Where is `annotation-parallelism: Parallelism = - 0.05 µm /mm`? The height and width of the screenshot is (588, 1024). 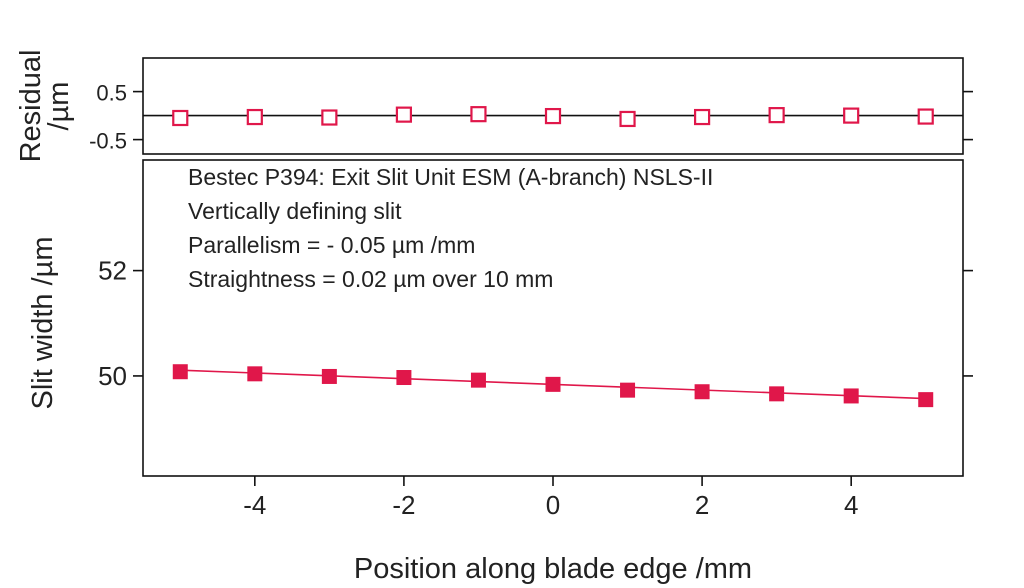
annotation-parallelism: Parallelism = - 0.05 µm /mm is located at coordinates (331, 245).